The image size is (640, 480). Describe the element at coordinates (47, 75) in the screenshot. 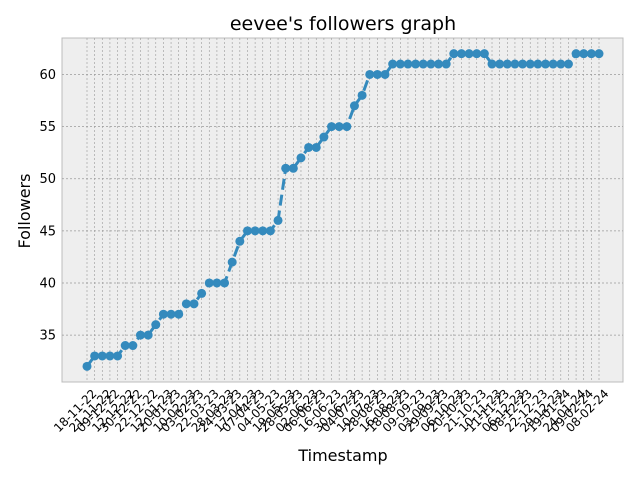

I see `y-tick-label: 60` at that location.